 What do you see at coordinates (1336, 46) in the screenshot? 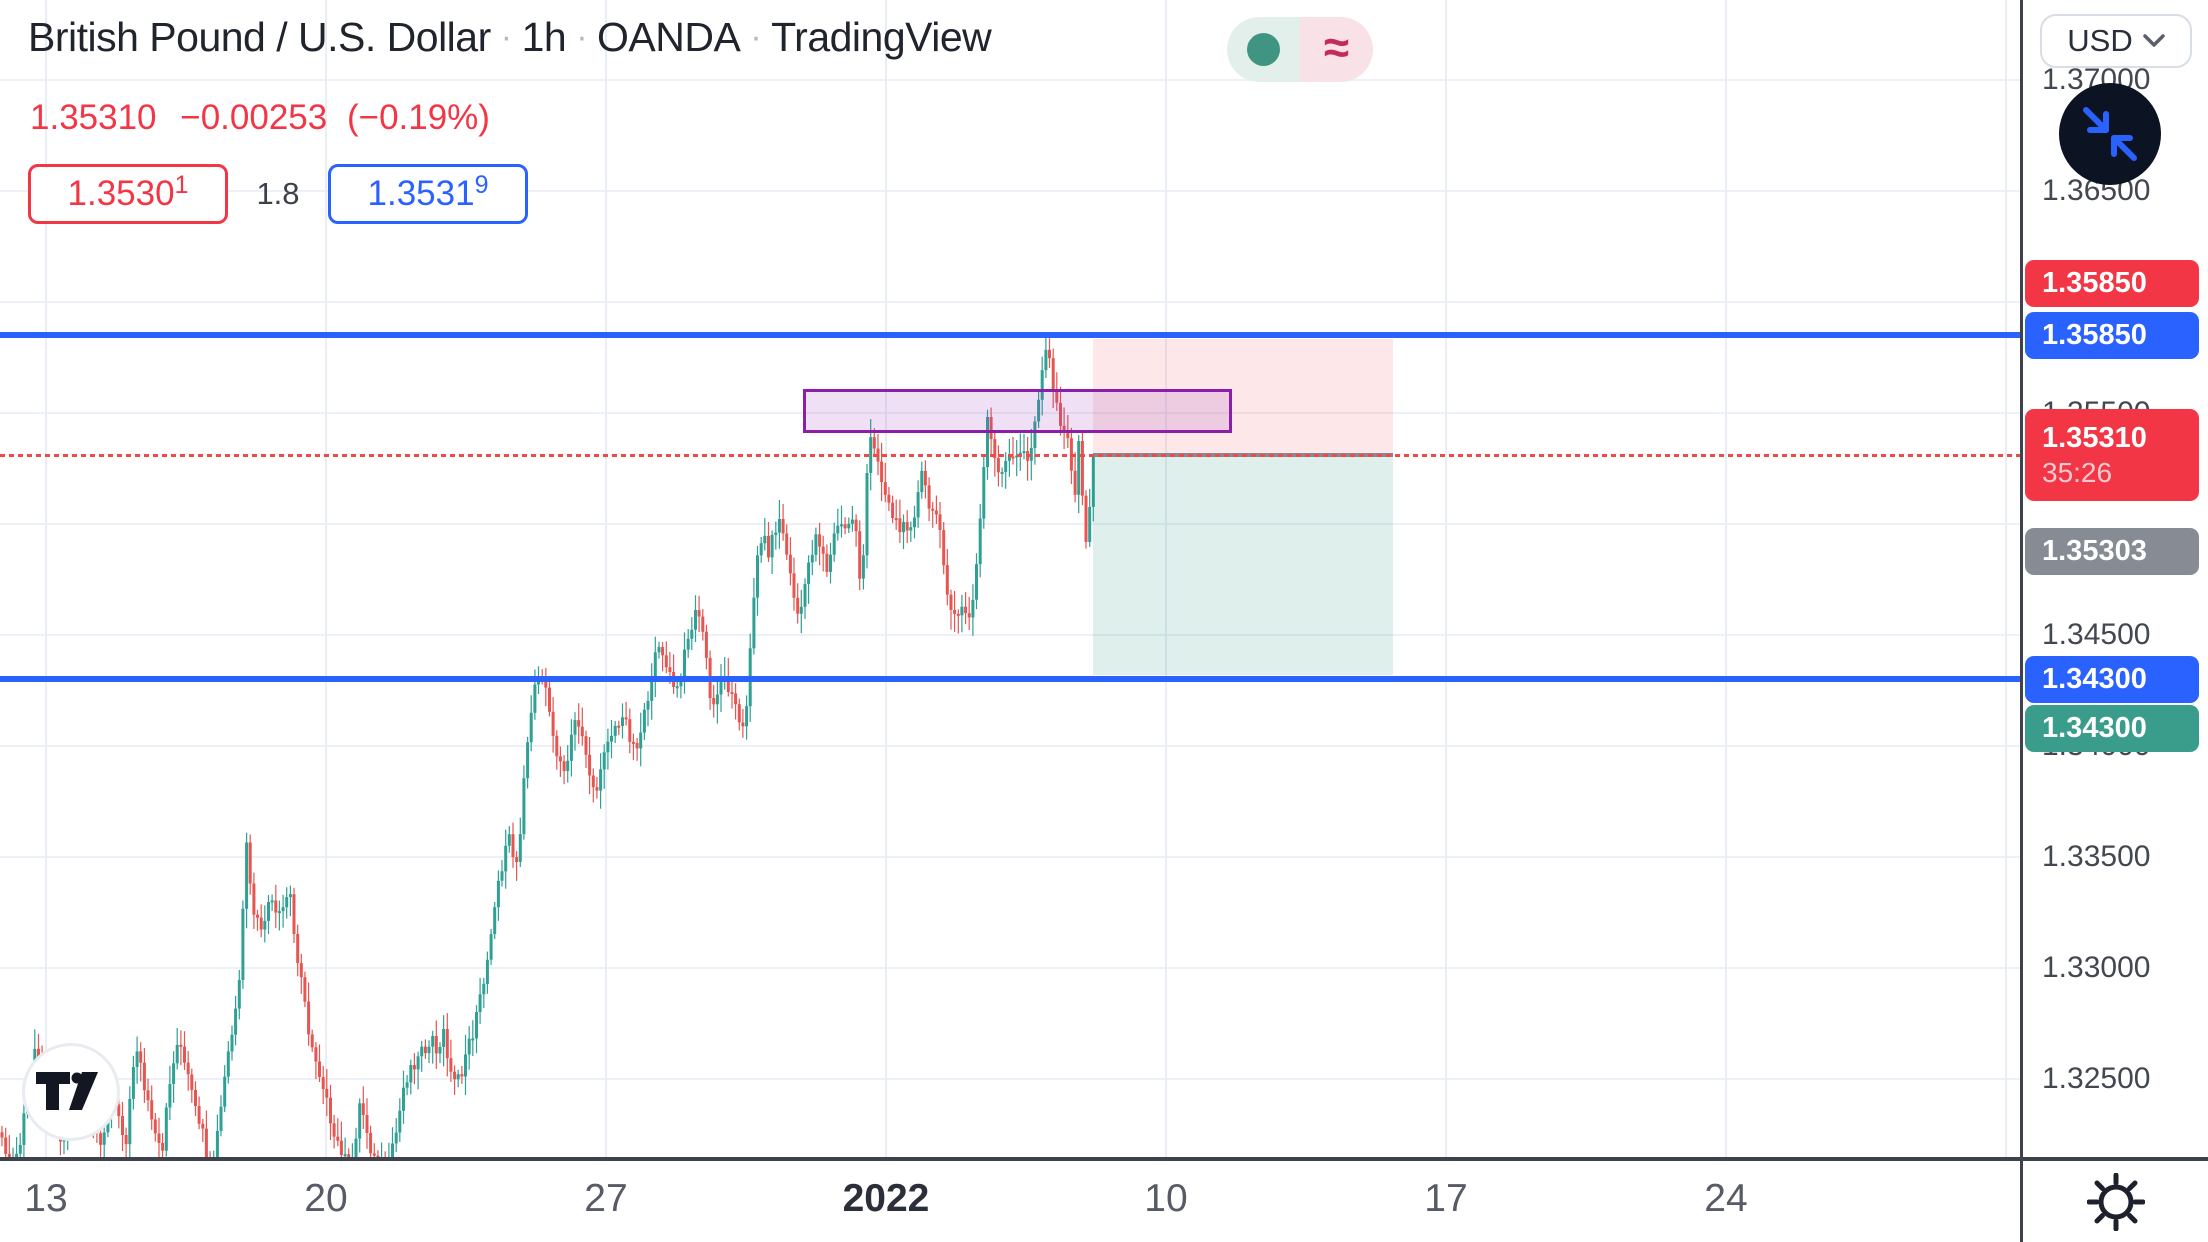
I see `delayed-data-icon: ≈` at bounding box center [1336, 46].